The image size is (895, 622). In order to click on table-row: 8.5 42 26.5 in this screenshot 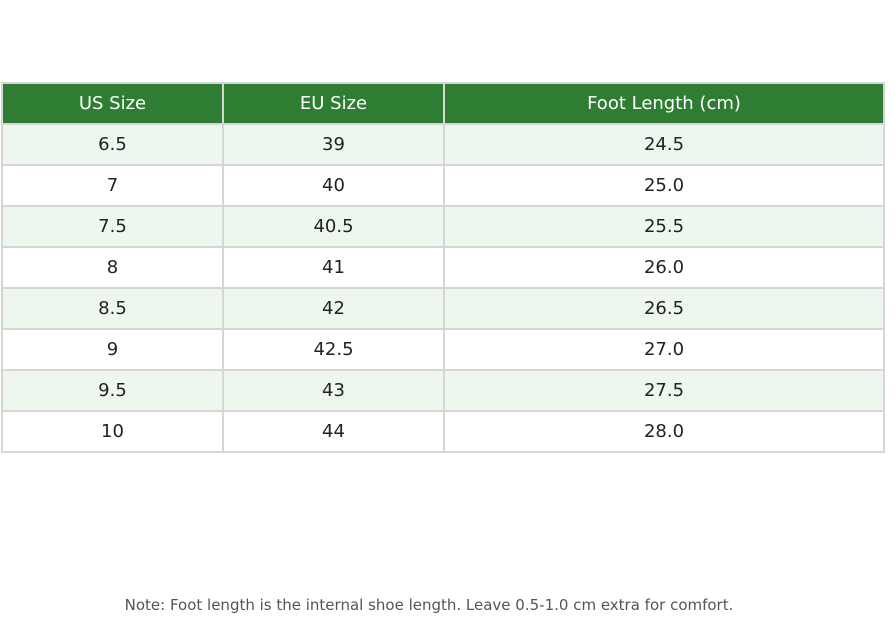, I will do `click(443, 308)`.